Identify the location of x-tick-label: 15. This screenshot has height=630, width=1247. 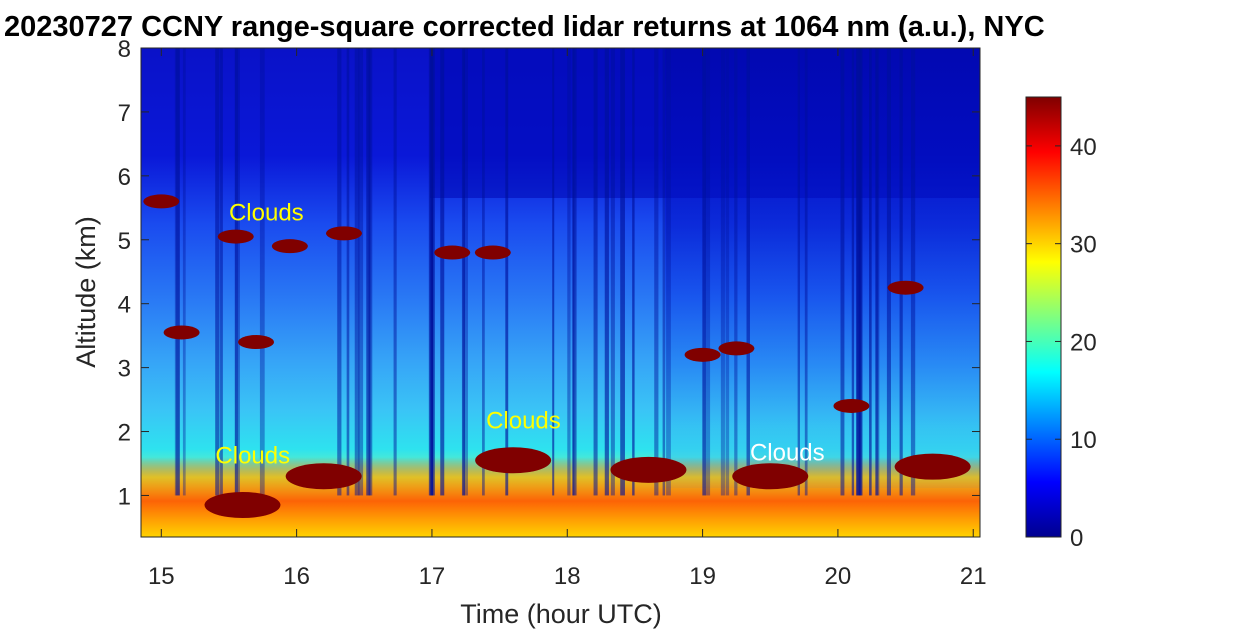
(161, 576).